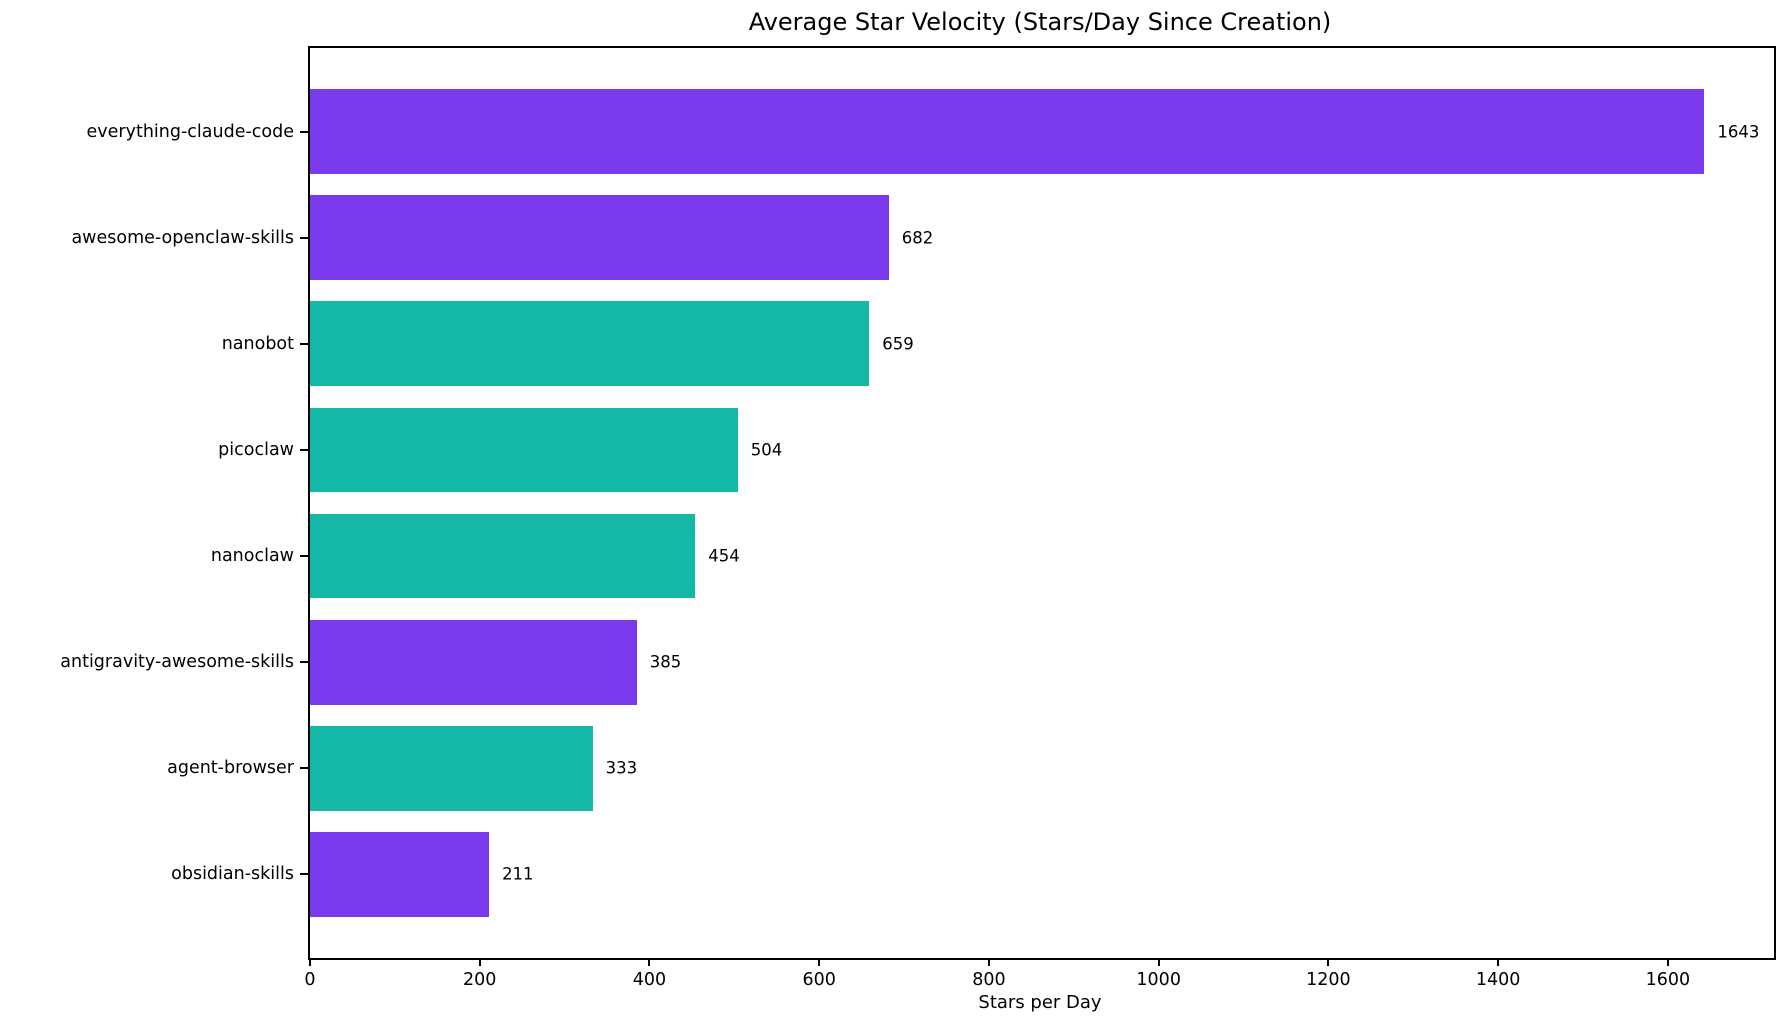  Describe the element at coordinates (1498, 980) in the screenshot. I see `x-tick-label: 1400` at that location.